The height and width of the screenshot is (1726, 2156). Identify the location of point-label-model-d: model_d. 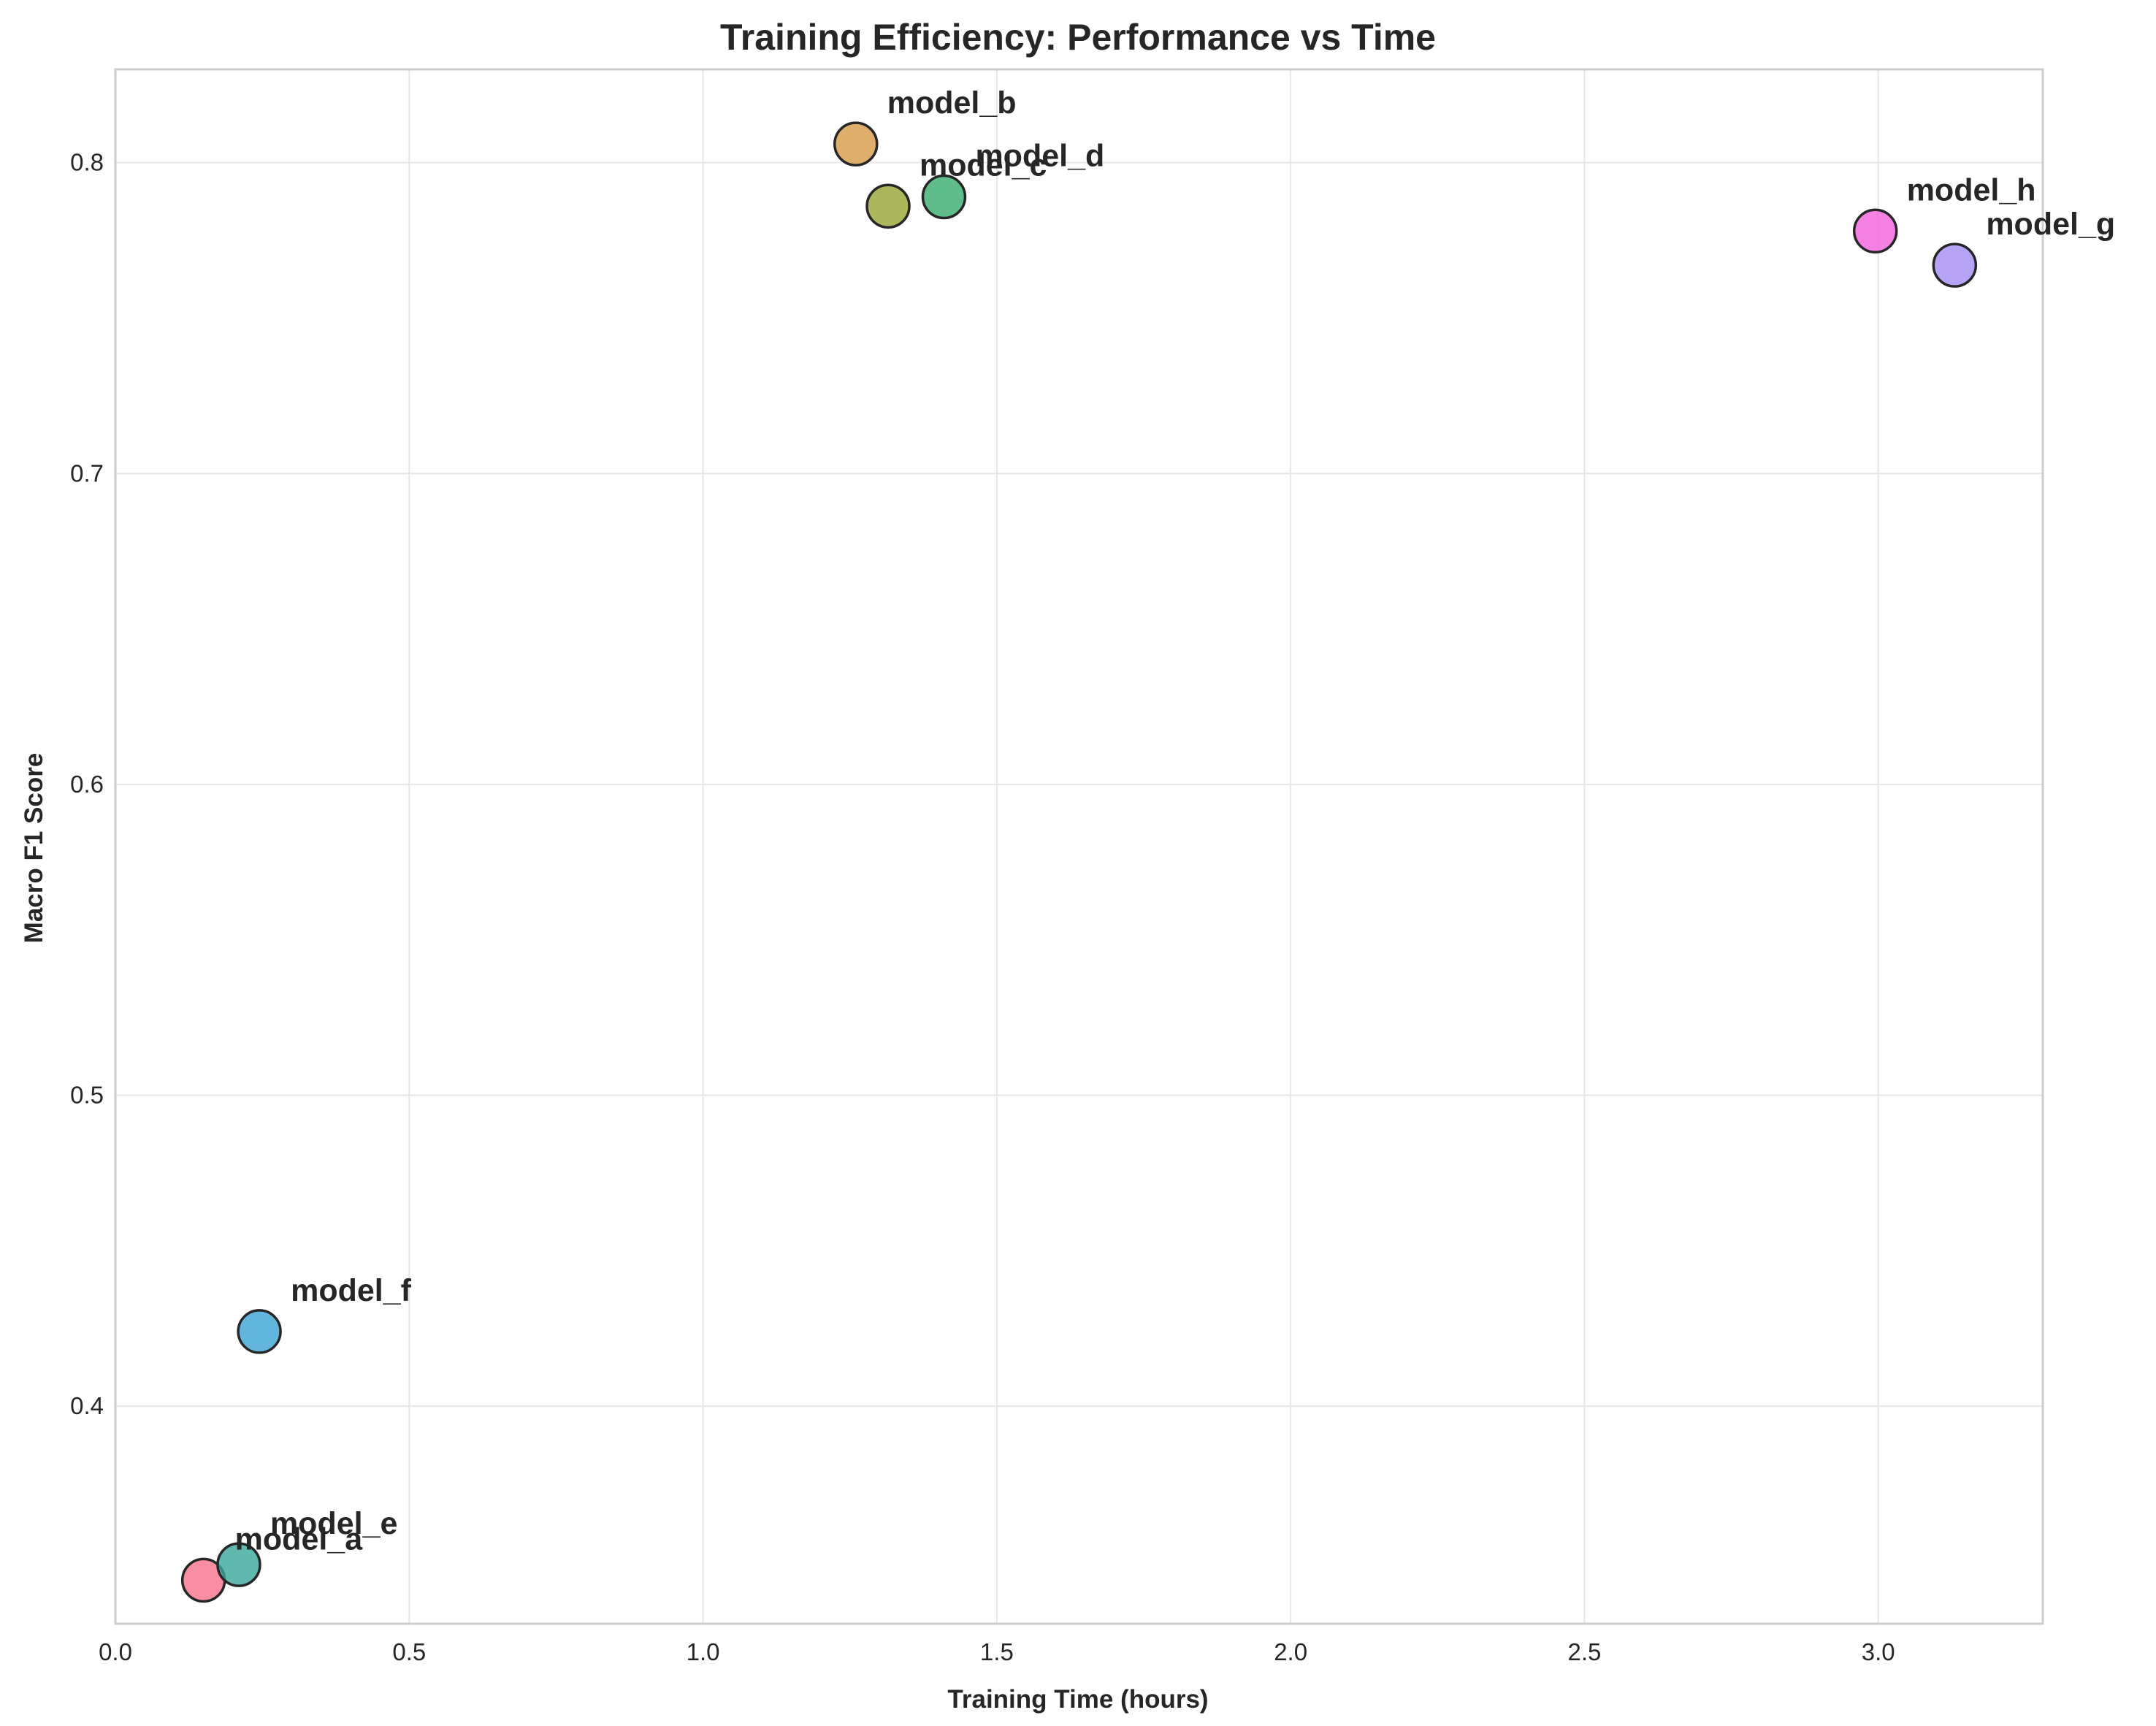
(1040, 155).